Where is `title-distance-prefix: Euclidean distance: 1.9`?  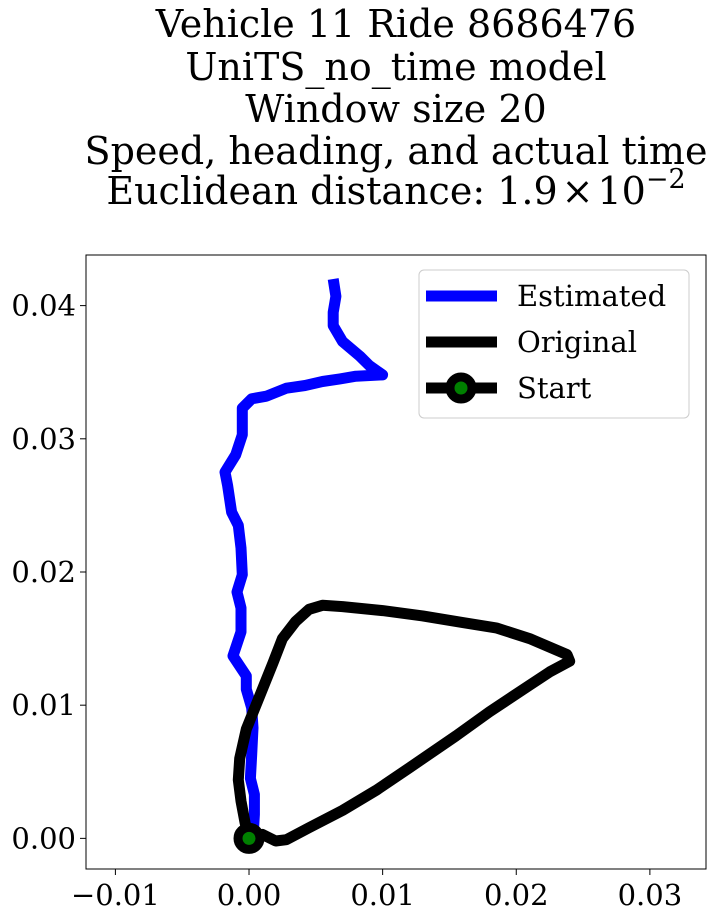
title-distance-prefix: Euclidean distance: 1.9 is located at coordinates (331, 191).